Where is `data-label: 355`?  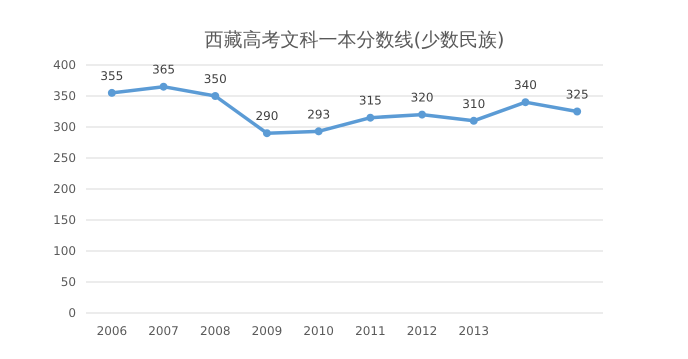 data-label: 355 is located at coordinates (112, 75).